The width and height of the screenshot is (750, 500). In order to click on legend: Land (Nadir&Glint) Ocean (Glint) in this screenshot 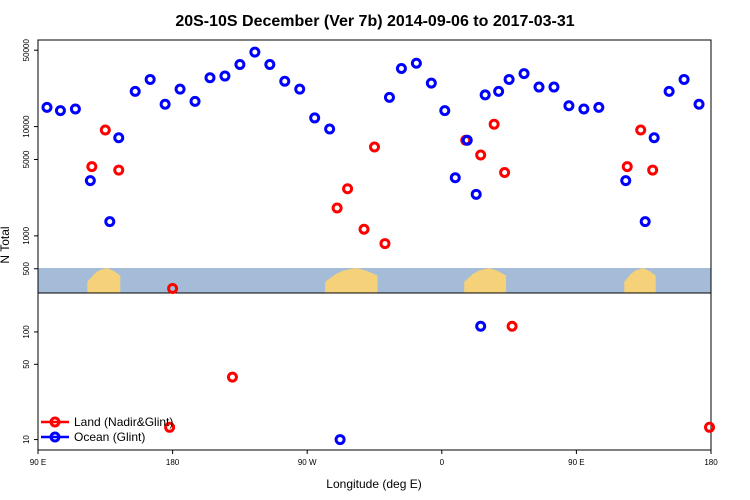, I will do `click(107, 429)`.